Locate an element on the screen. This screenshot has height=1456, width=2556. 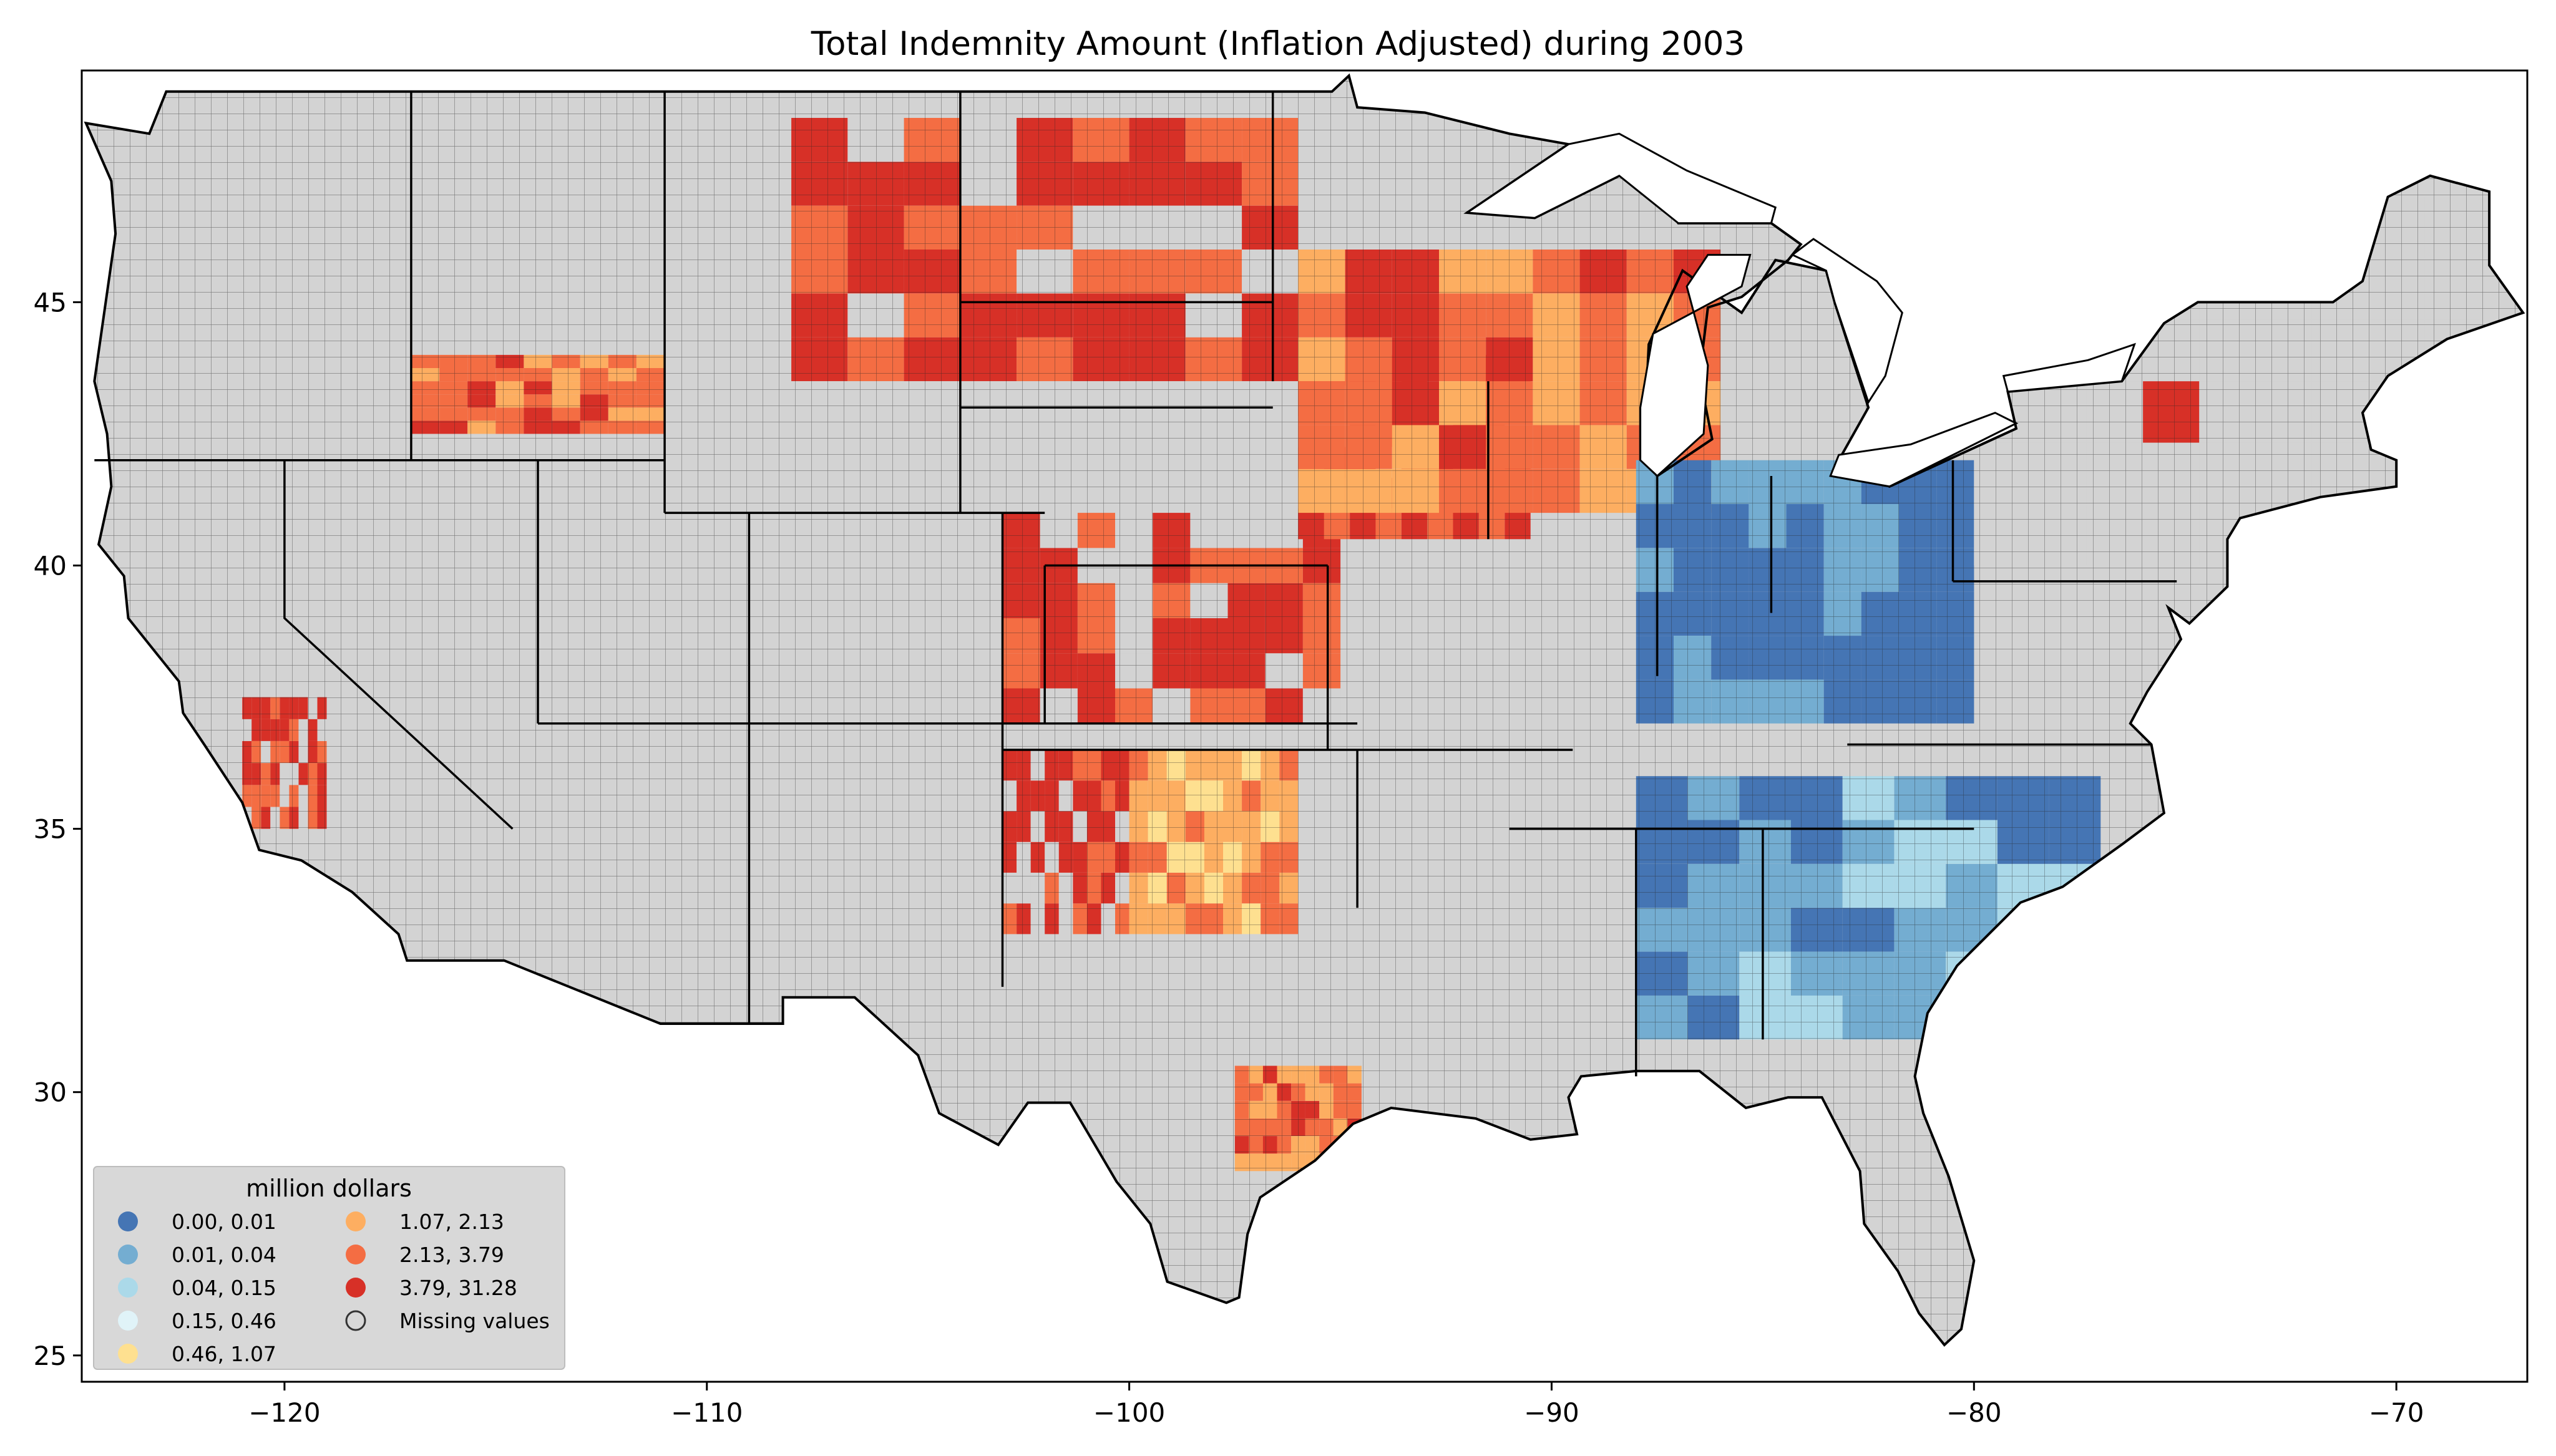
great-lakes is located at coordinates (1800, 310).